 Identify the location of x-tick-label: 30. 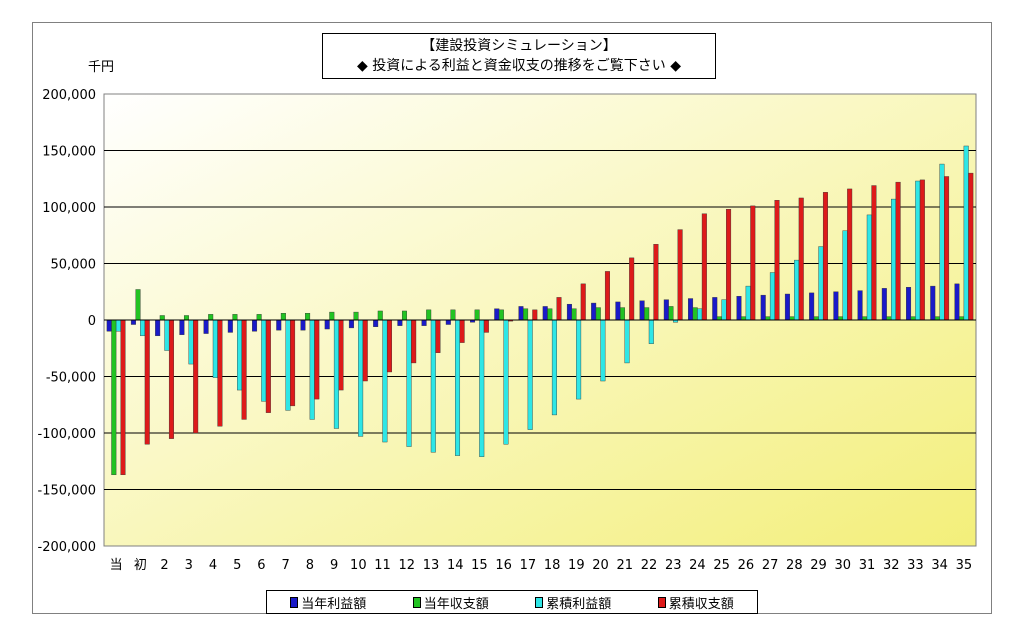
(843, 565).